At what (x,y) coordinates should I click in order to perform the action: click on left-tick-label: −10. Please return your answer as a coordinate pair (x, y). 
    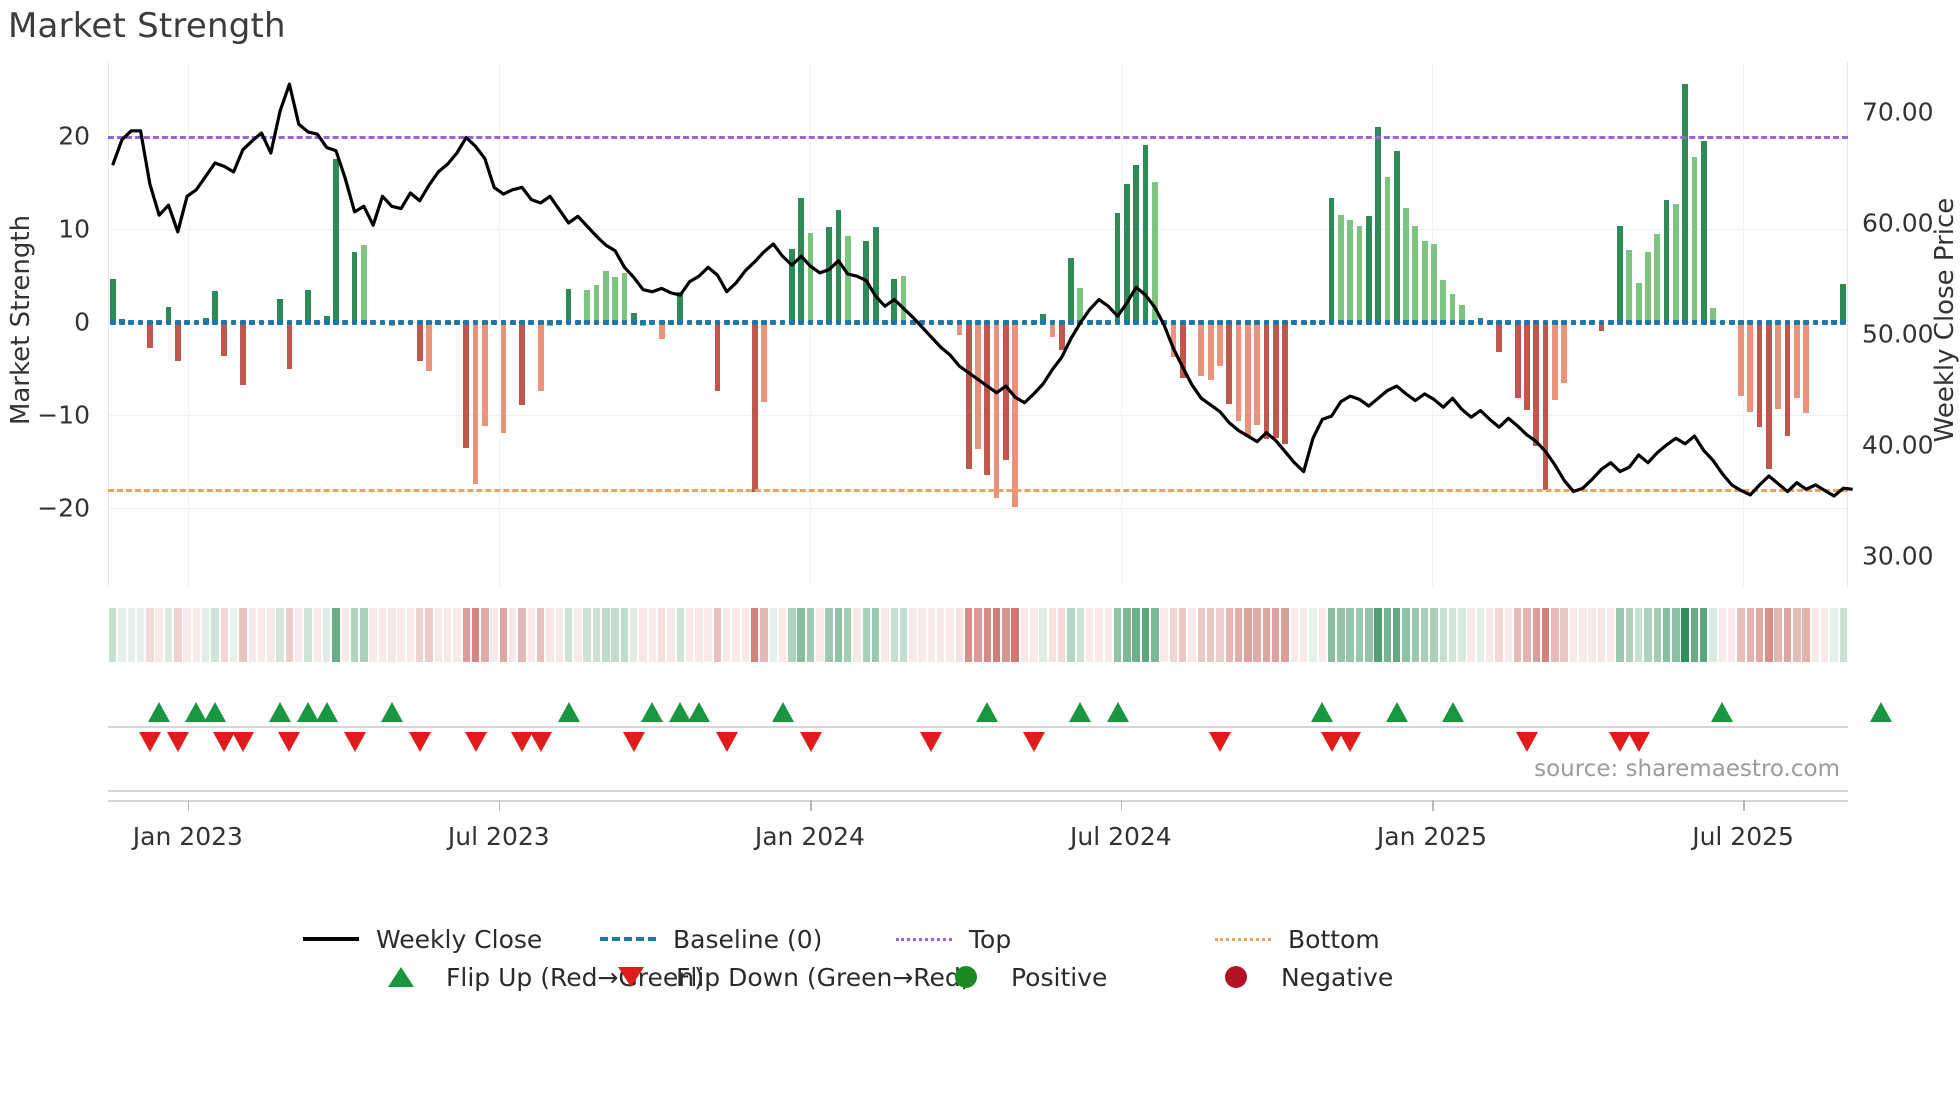
    Looking at the image, I should click on (63, 415).